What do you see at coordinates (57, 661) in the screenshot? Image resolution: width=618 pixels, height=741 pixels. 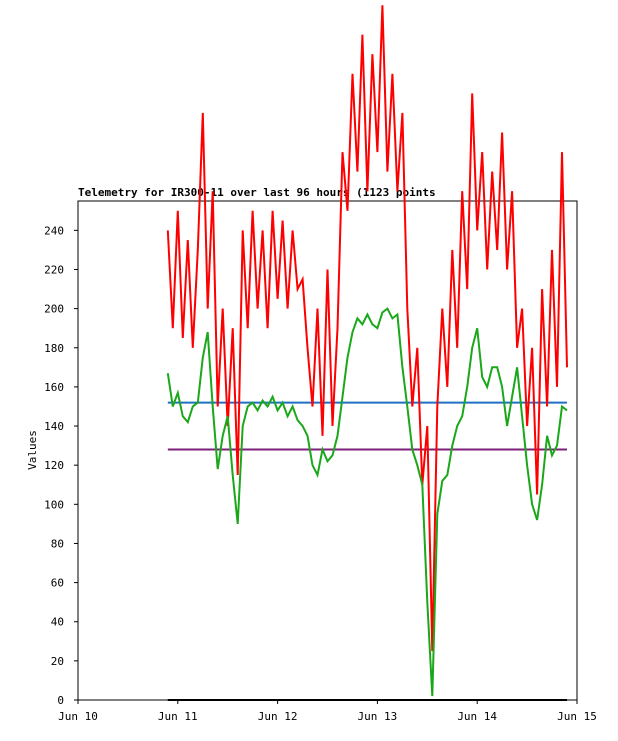 I see `y-tick-label: 20` at bounding box center [57, 661].